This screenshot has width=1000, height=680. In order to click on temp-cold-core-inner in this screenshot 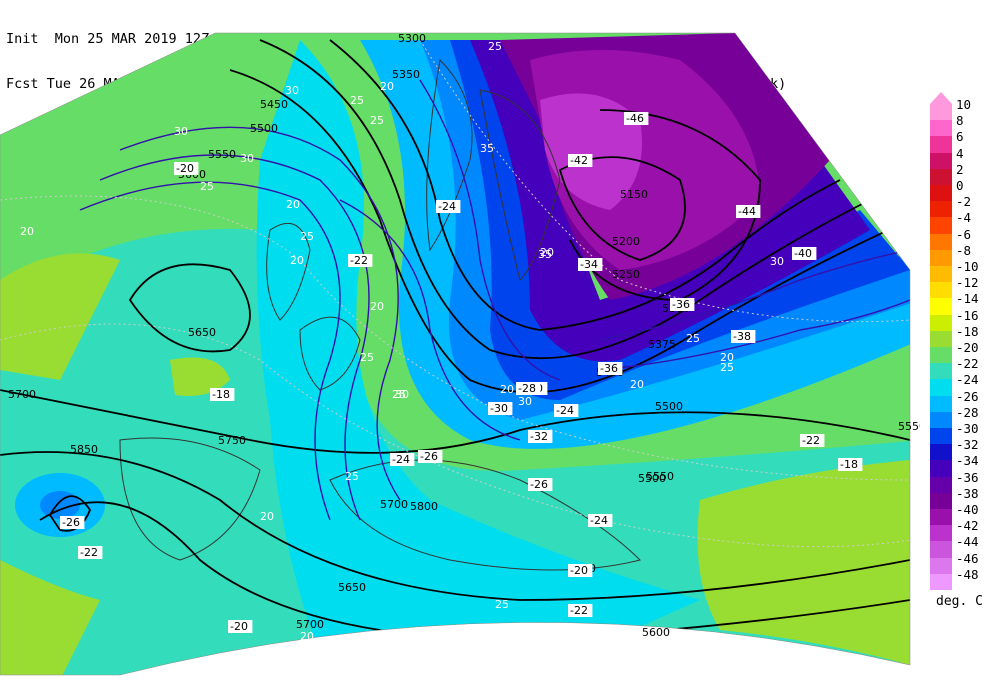, I will do `click(60, 505)`.